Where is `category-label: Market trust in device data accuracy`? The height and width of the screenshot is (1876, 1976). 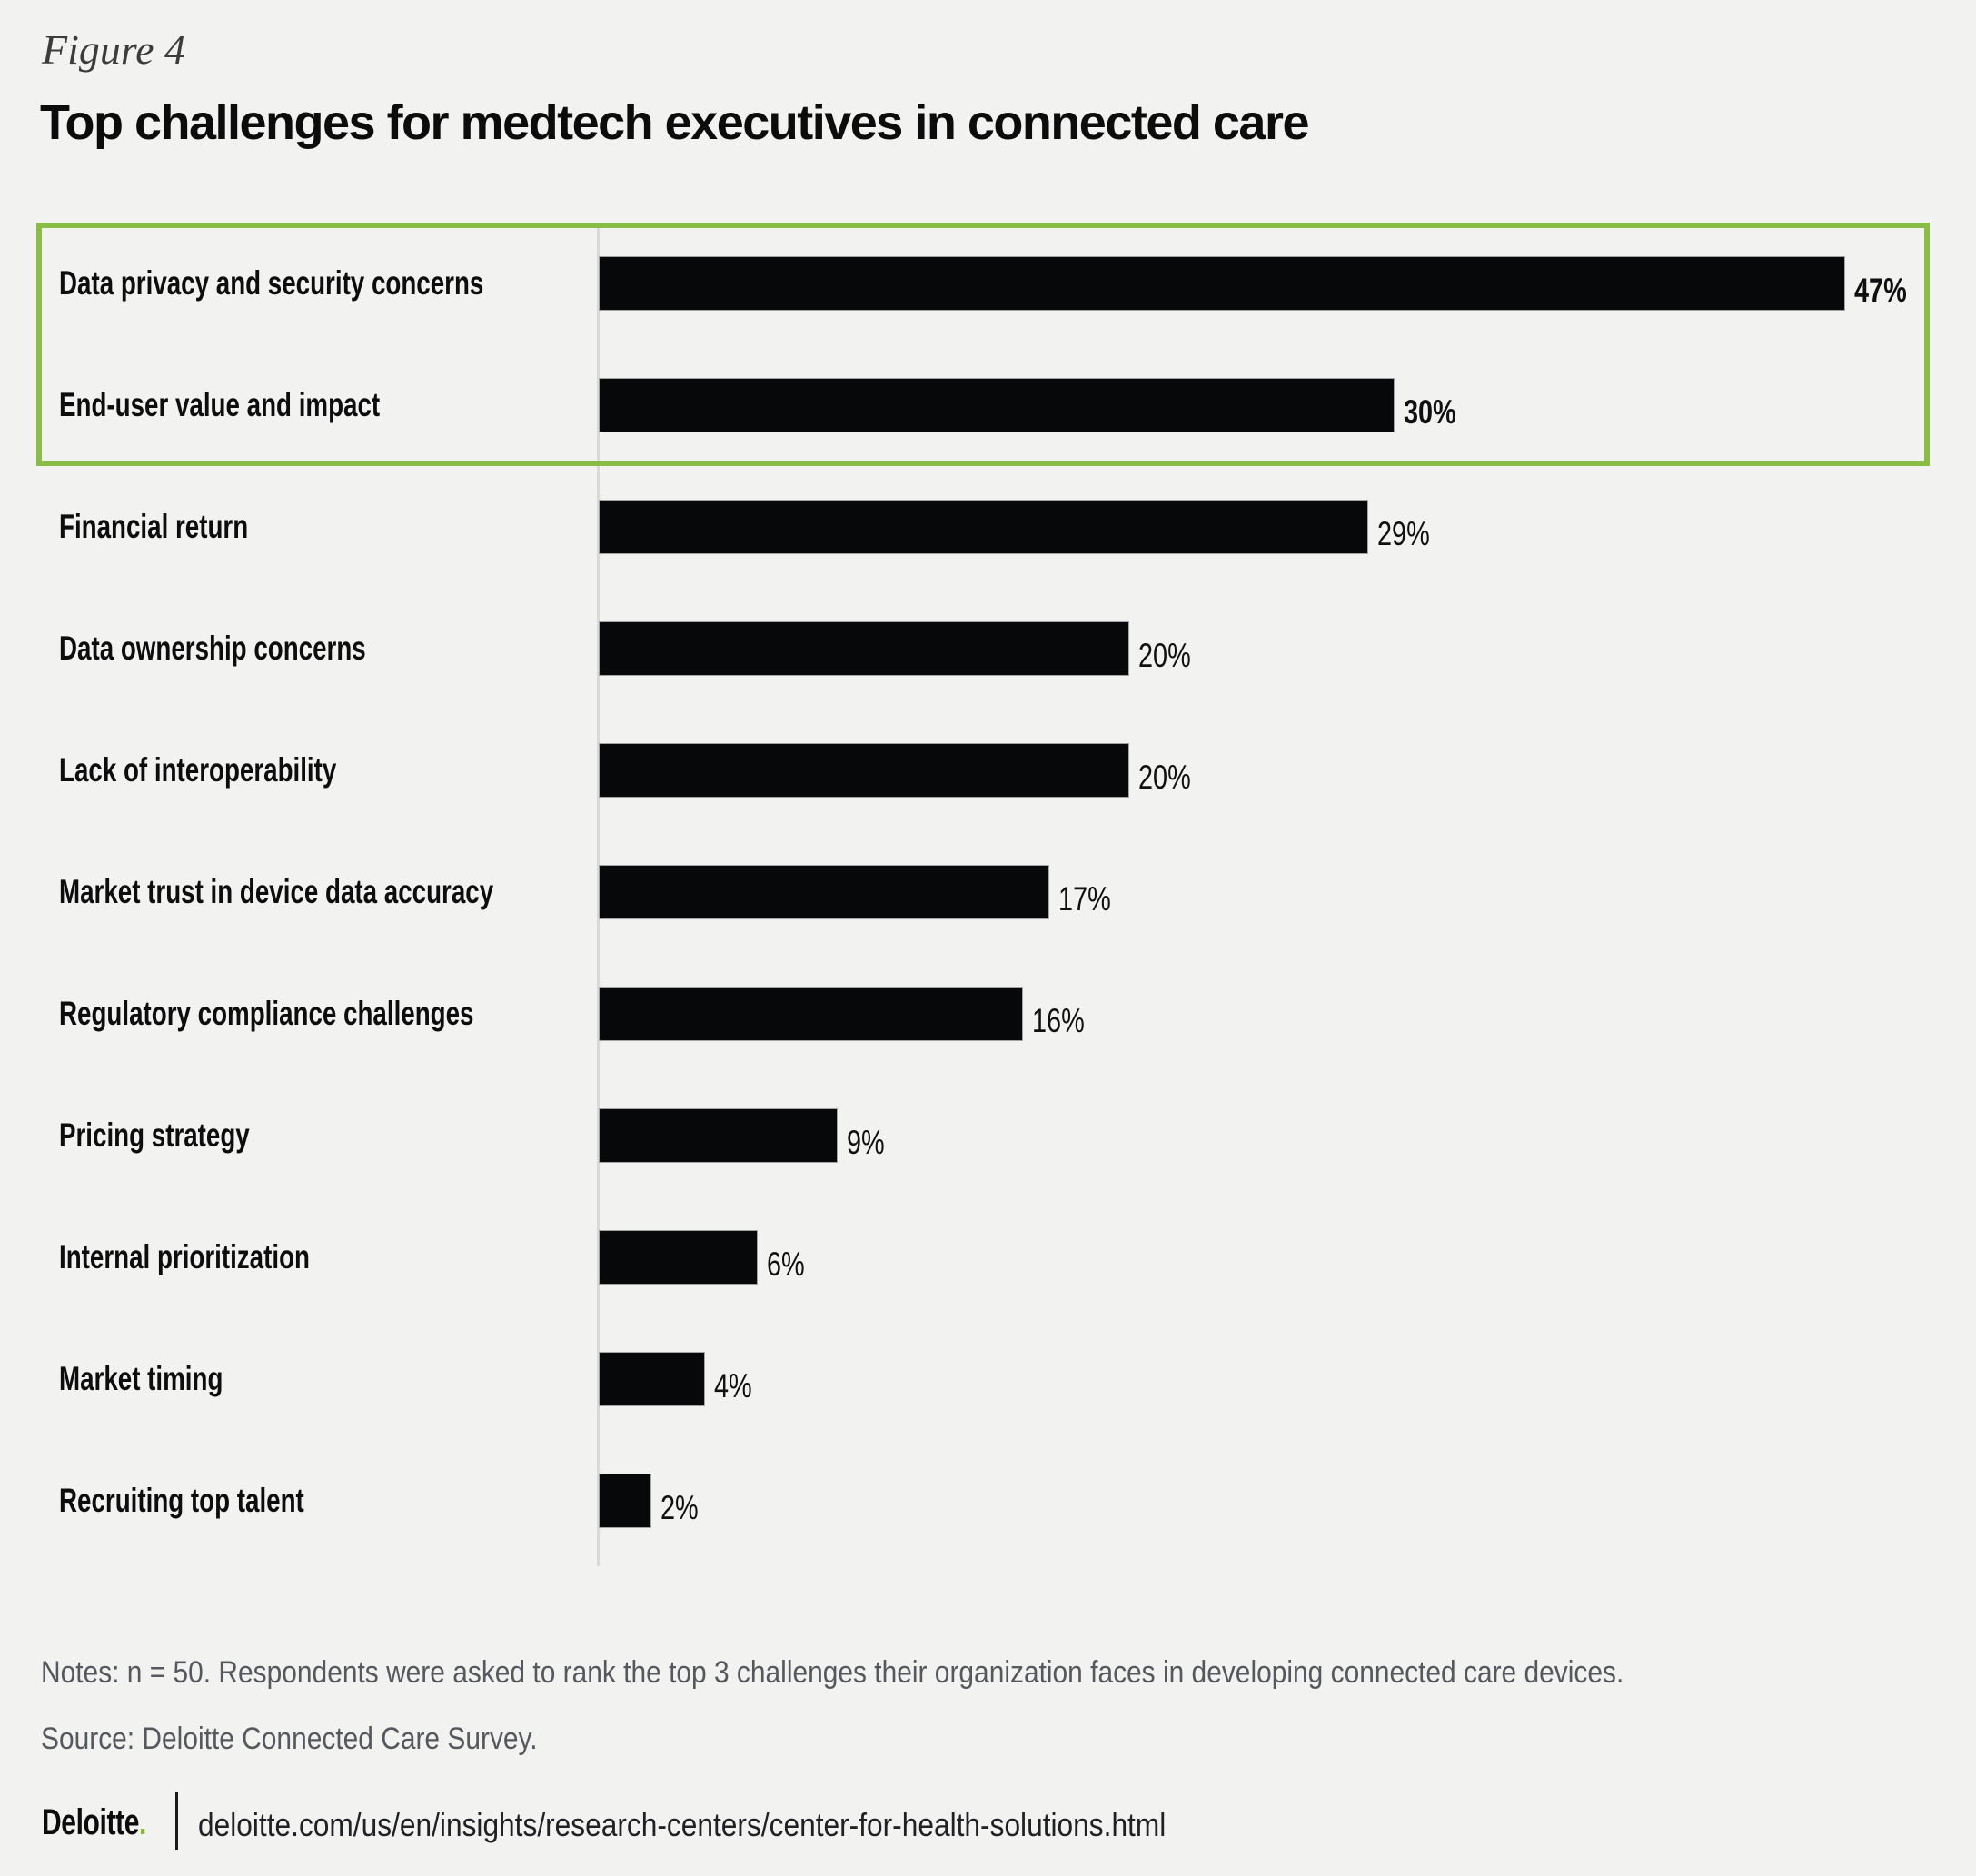
category-label: Market trust in device data accuracy is located at coordinates (277, 891).